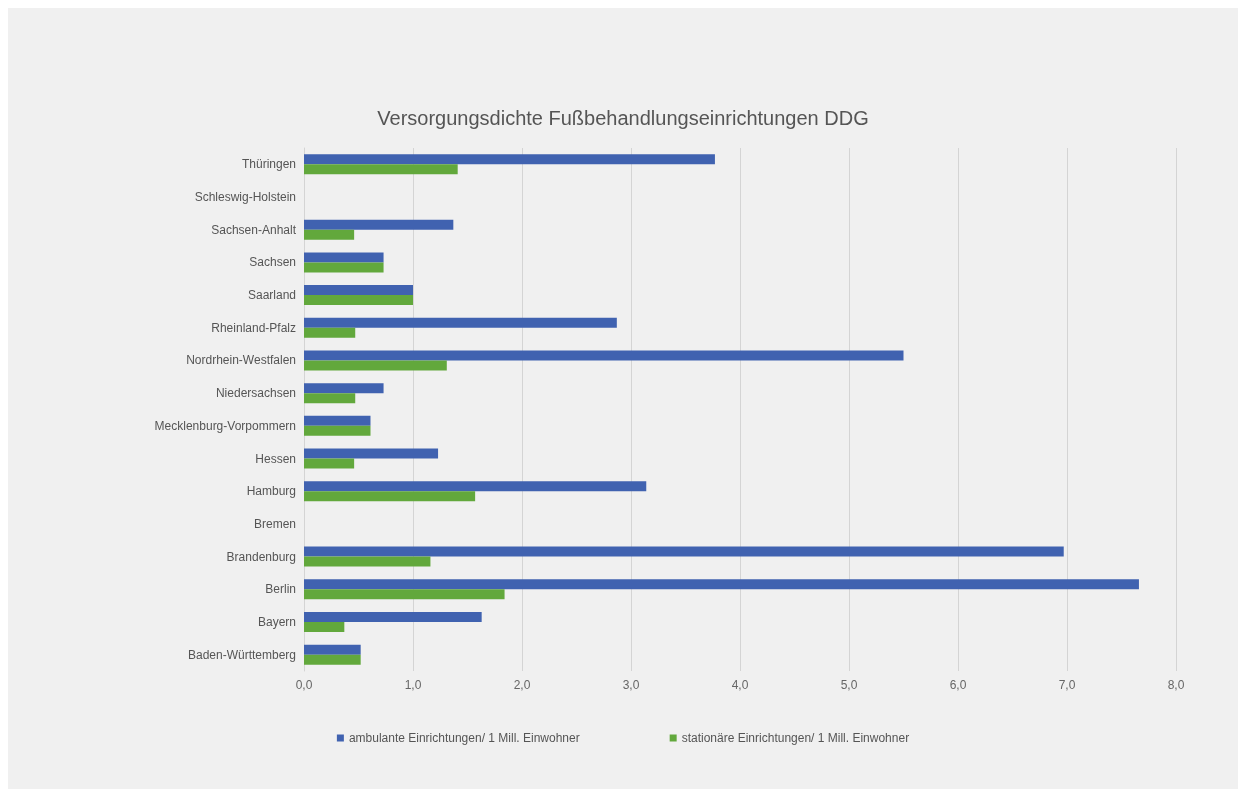 The image size is (1246, 797). I want to click on x-tick-label: 4,0, so click(740, 685).